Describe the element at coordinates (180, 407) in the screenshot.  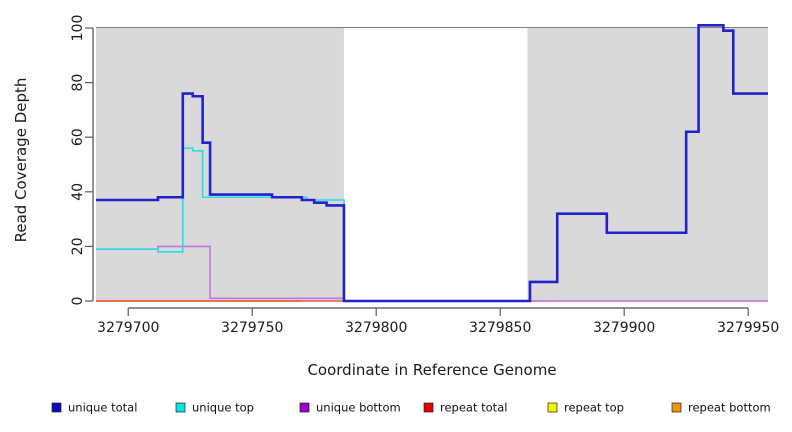
I see `legend-swatch-unique-top` at that location.